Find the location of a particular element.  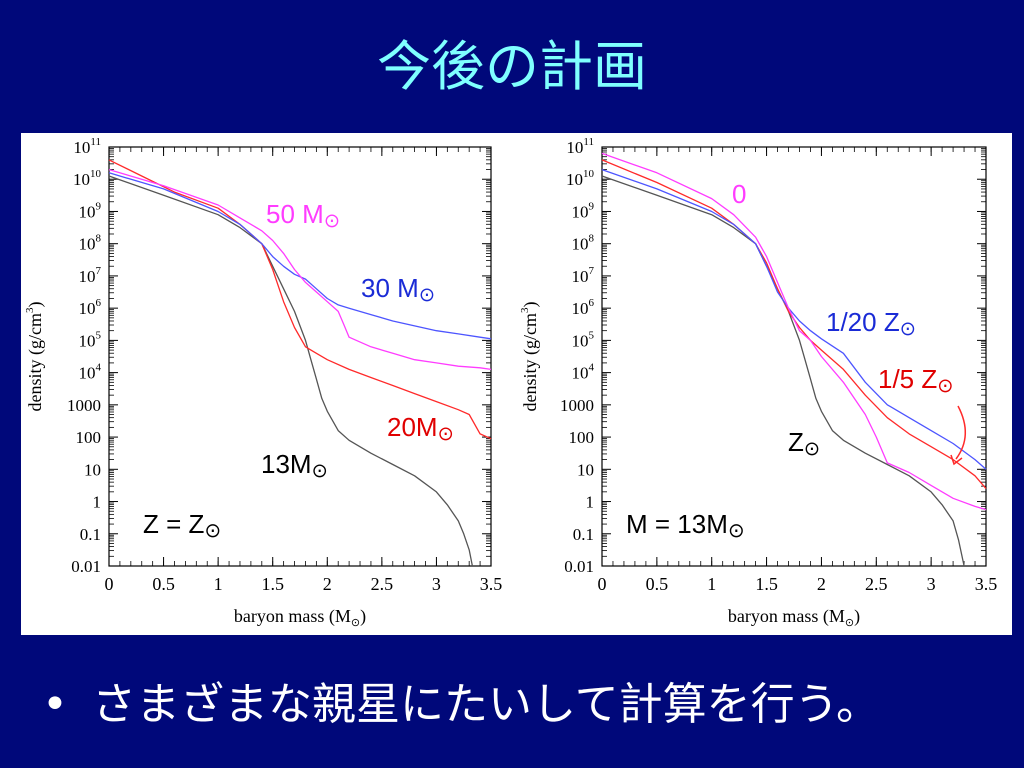

series-annotation-text: 30 M is located at coordinates (390, 288).